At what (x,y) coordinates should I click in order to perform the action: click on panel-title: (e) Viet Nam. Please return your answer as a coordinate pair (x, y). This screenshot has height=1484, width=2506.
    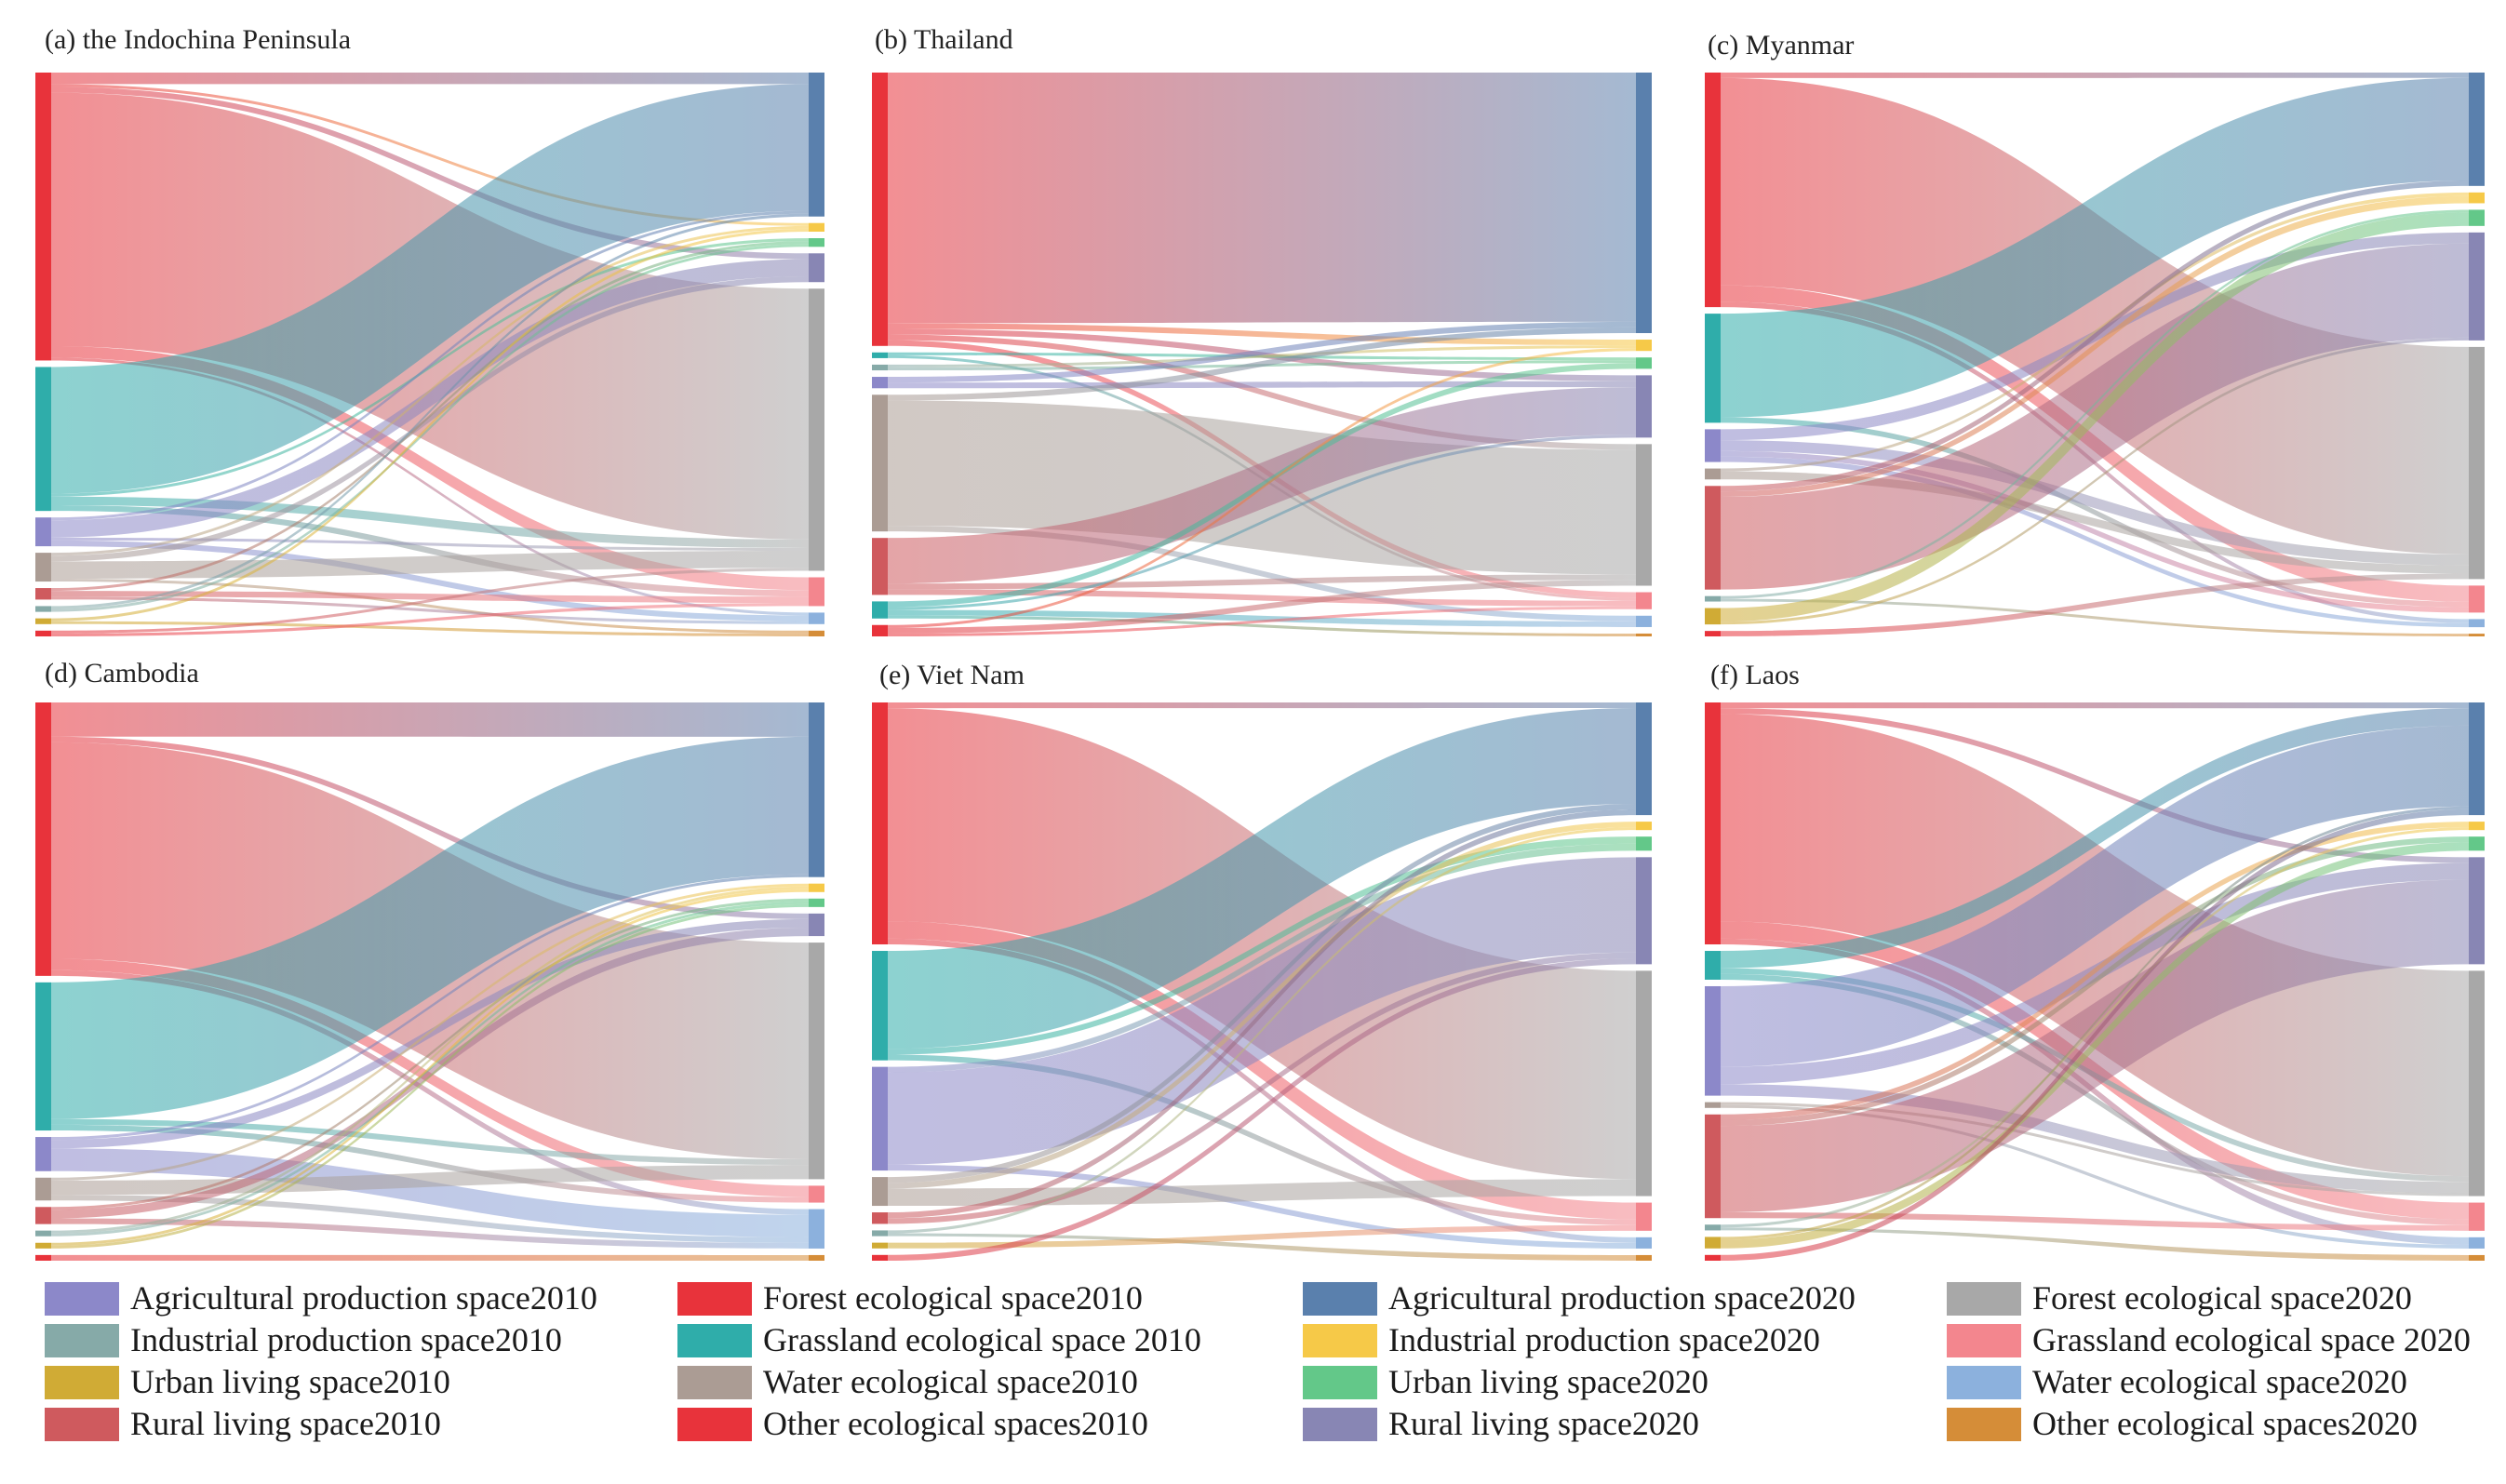
    Looking at the image, I should click on (952, 675).